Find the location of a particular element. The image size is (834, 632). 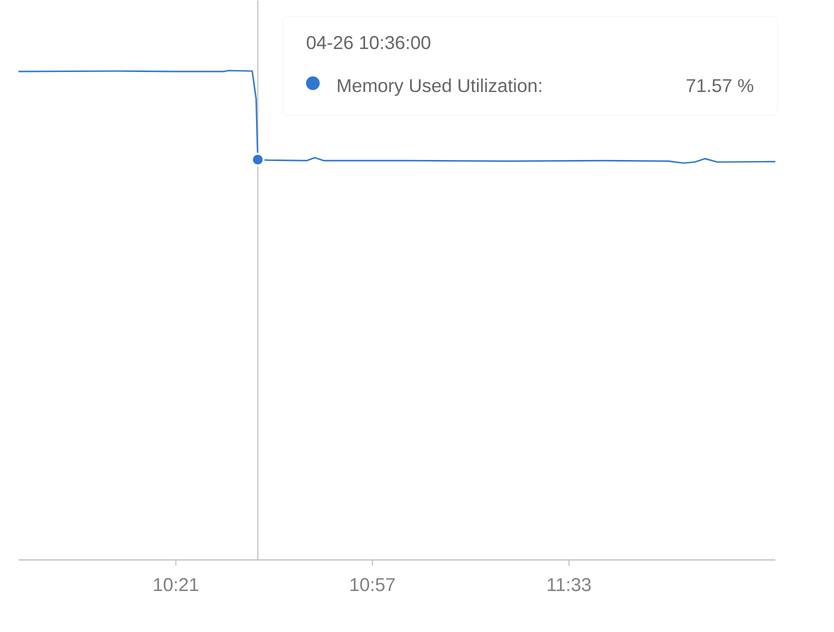

annotation: 71.57 % is located at coordinates (720, 85).